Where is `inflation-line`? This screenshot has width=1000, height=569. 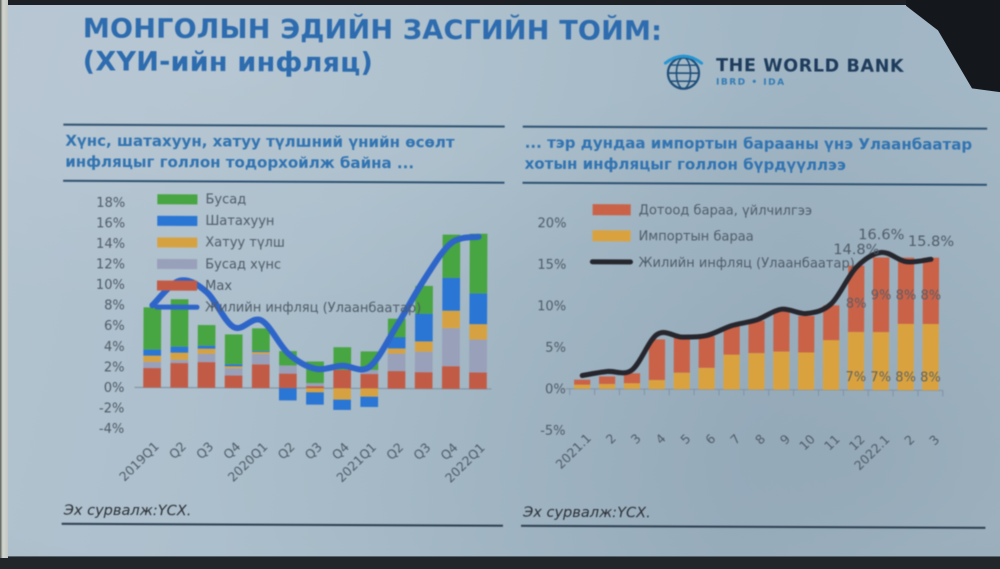 inflation-line is located at coordinates (315, 303).